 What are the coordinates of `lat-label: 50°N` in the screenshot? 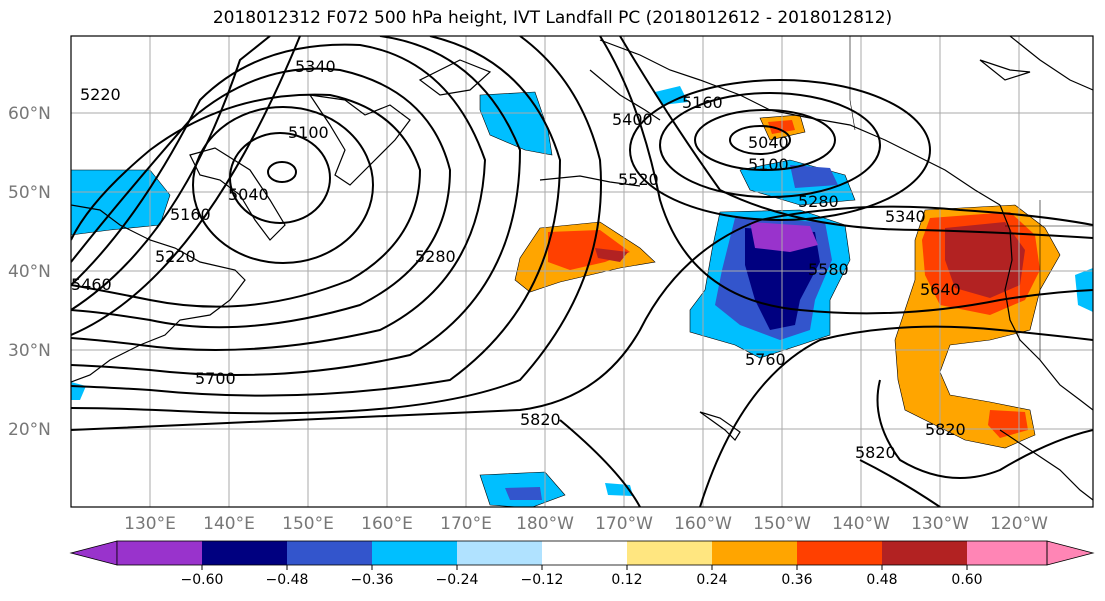 It's located at (29, 193).